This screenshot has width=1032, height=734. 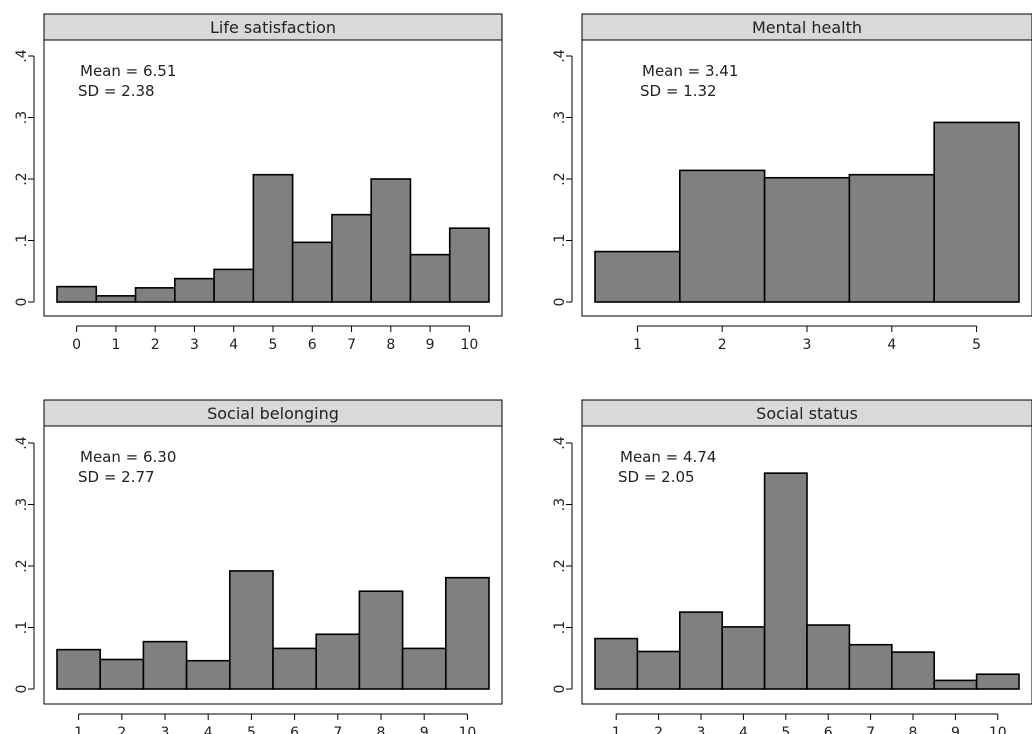 I want to click on panel-title: Mental health, so click(x=807, y=27).